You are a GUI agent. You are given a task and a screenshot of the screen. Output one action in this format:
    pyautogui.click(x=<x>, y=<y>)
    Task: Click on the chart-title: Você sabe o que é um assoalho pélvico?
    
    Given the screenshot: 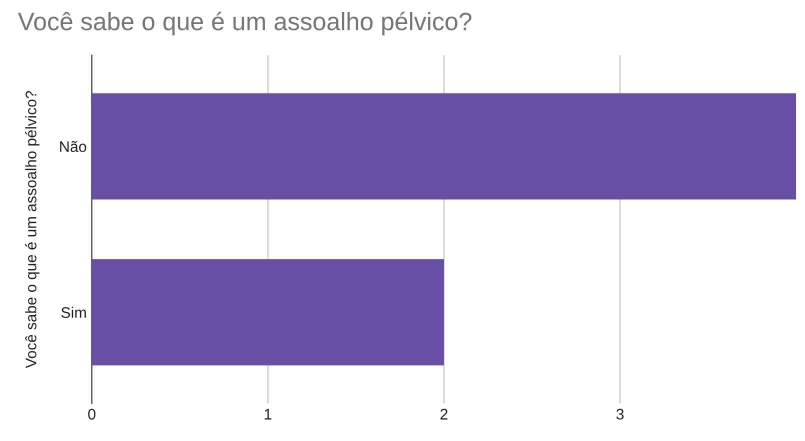 What is the action you would take?
    pyautogui.click(x=245, y=24)
    